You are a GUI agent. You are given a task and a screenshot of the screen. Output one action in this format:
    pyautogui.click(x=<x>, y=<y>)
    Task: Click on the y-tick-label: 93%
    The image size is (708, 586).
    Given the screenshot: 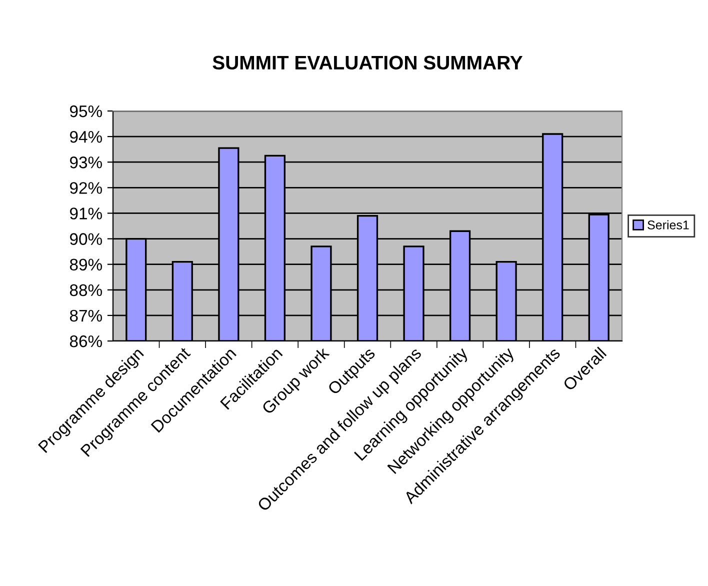 What is the action you would take?
    pyautogui.click(x=86, y=162)
    